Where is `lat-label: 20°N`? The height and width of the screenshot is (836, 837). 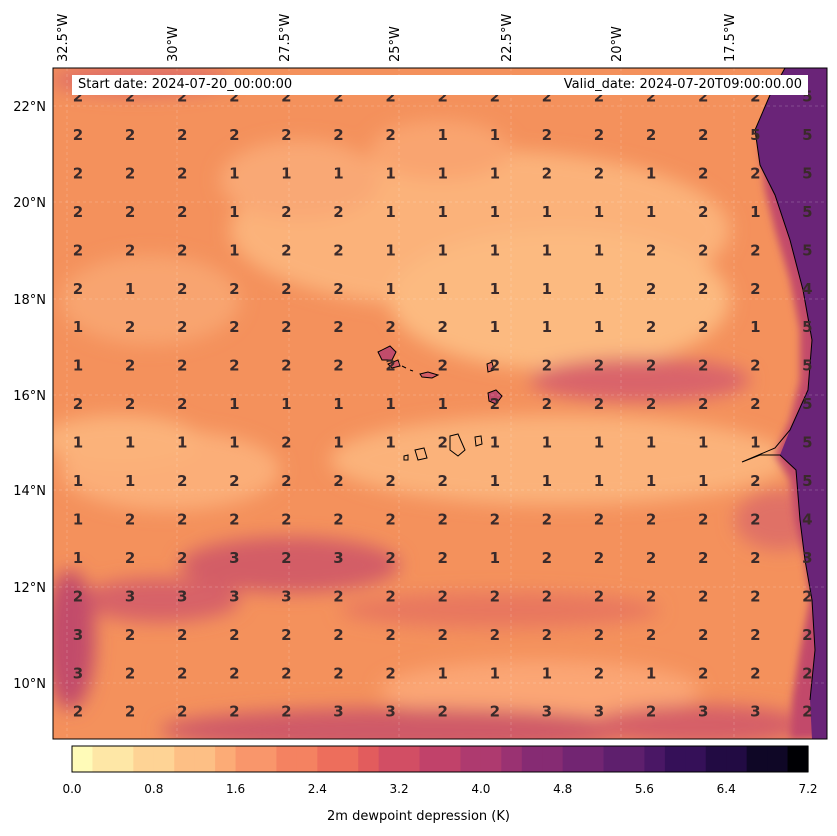
lat-label: 20°N is located at coordinates (29, 203).